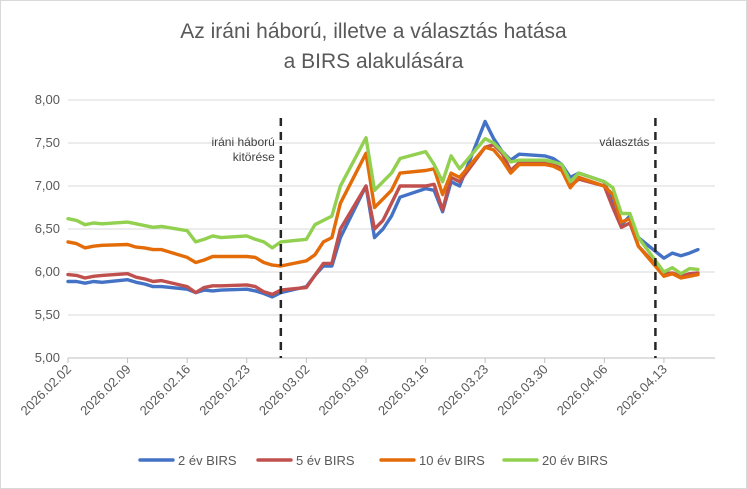 The image size is (747, 489). Describe the element at coordinates (641, 390) in the screenshot. I see `x-tick-label: 2026.04.13` at that location.